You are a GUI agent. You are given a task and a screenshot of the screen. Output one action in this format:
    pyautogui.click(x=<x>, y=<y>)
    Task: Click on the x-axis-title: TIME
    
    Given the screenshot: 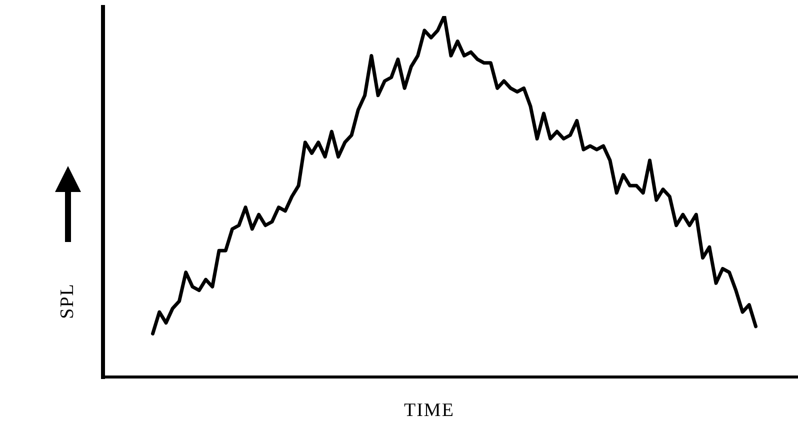 What is the action you would take?
    pyautogui.click(x=429, y=411)
    